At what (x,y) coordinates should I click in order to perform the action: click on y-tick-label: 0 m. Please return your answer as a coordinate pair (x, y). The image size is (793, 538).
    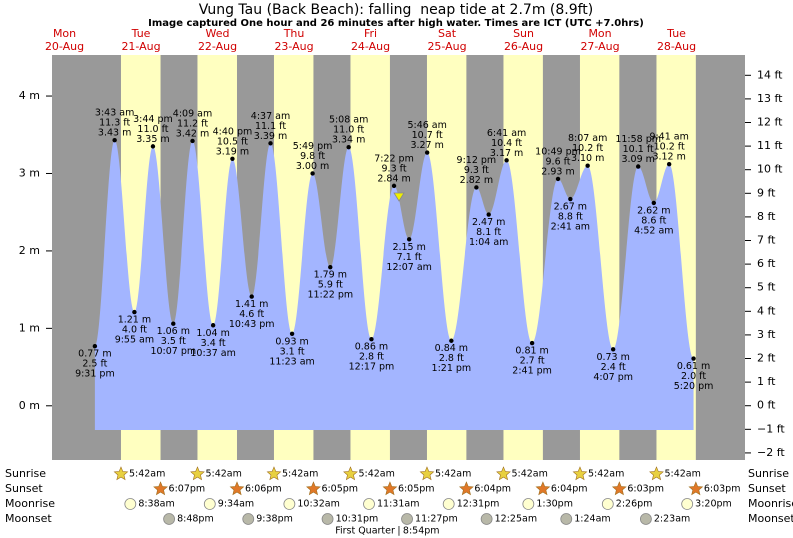
    Looking at the image, I should click on (29, 405).